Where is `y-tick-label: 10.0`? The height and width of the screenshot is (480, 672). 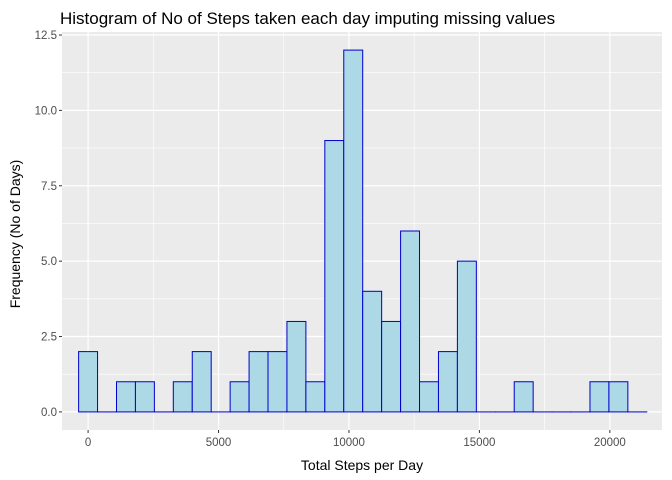 y-tick-label: 10.0 is located at coordinates (46, 111).